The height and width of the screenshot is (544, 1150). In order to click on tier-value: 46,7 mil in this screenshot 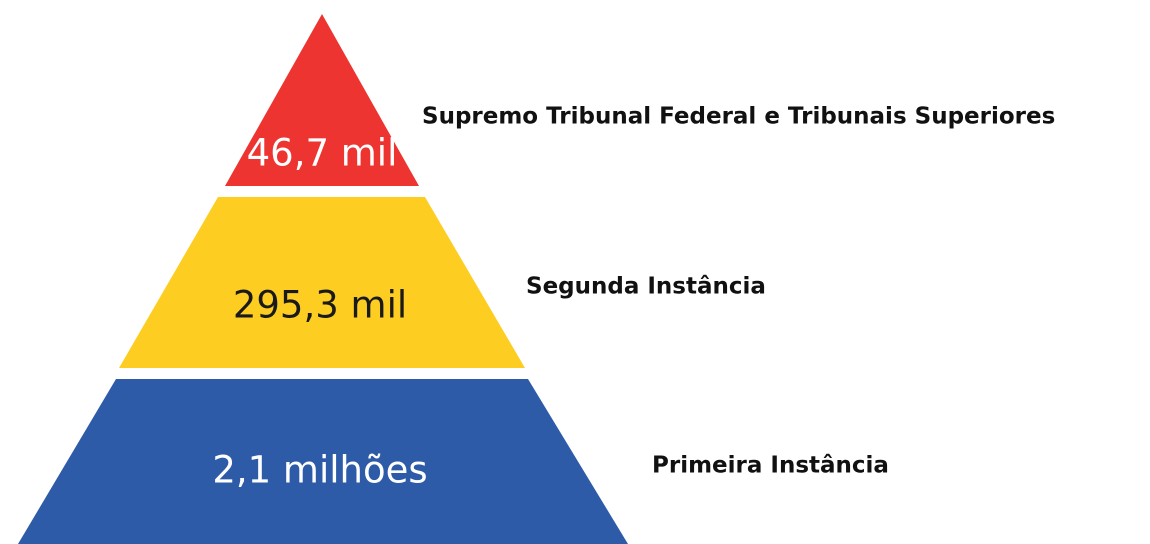, I will do `click(322, 153)`.